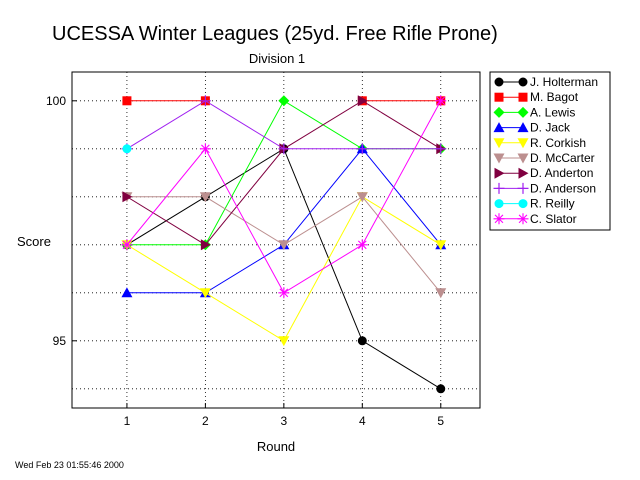  Describe the element at coordinates (562, 158) in the screenshot. I see `legend-label: D. McCarter` at that location.